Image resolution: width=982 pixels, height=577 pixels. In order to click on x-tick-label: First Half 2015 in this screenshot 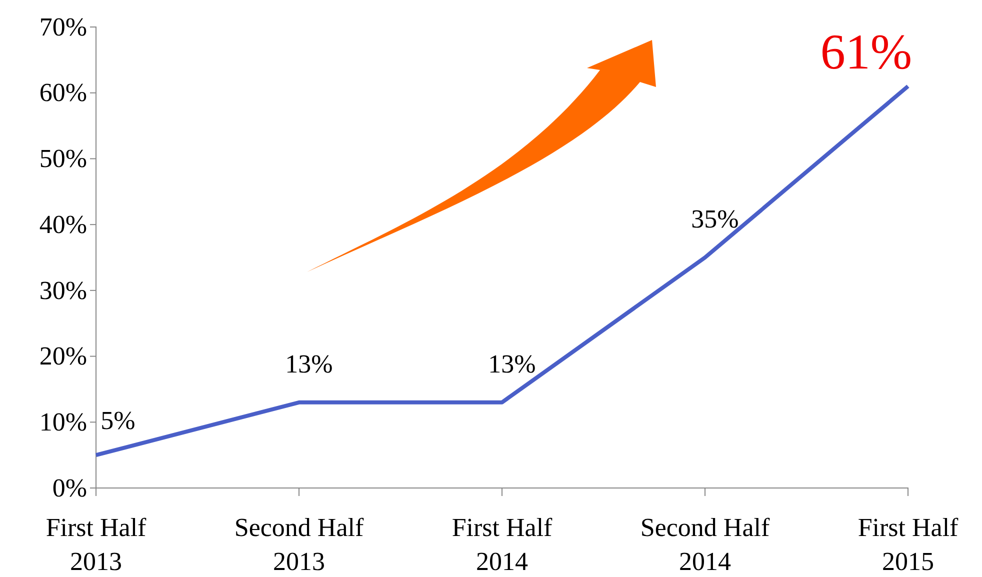, I will do `click(908, 544)`.